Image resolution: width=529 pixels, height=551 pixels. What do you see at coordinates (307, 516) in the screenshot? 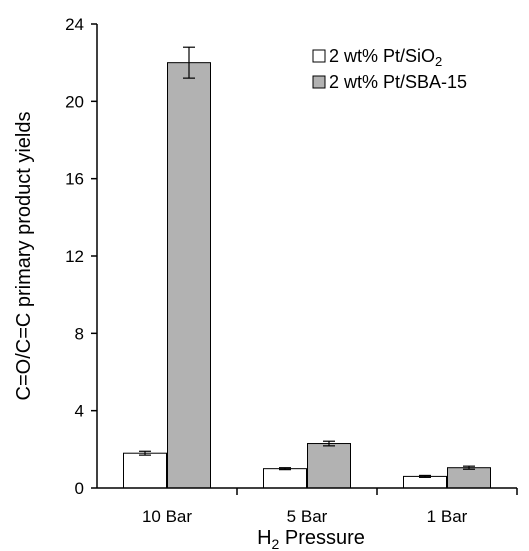
I see `x-tick-label: 5 Bar` at bounding box center [307, 516].